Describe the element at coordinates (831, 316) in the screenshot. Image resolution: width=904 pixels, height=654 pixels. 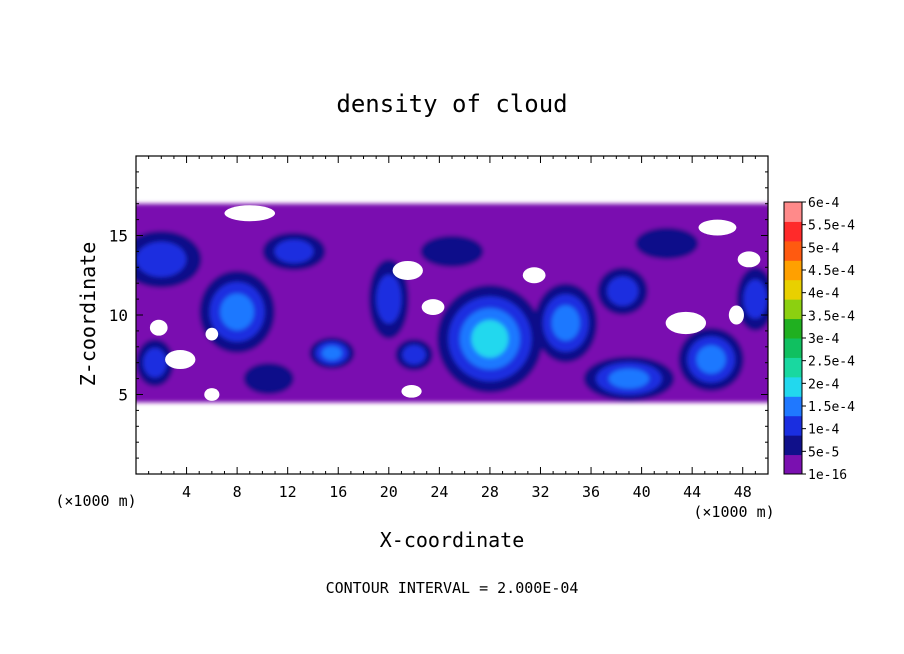
I see `colorbar-label: 3.5e-4` at that location.